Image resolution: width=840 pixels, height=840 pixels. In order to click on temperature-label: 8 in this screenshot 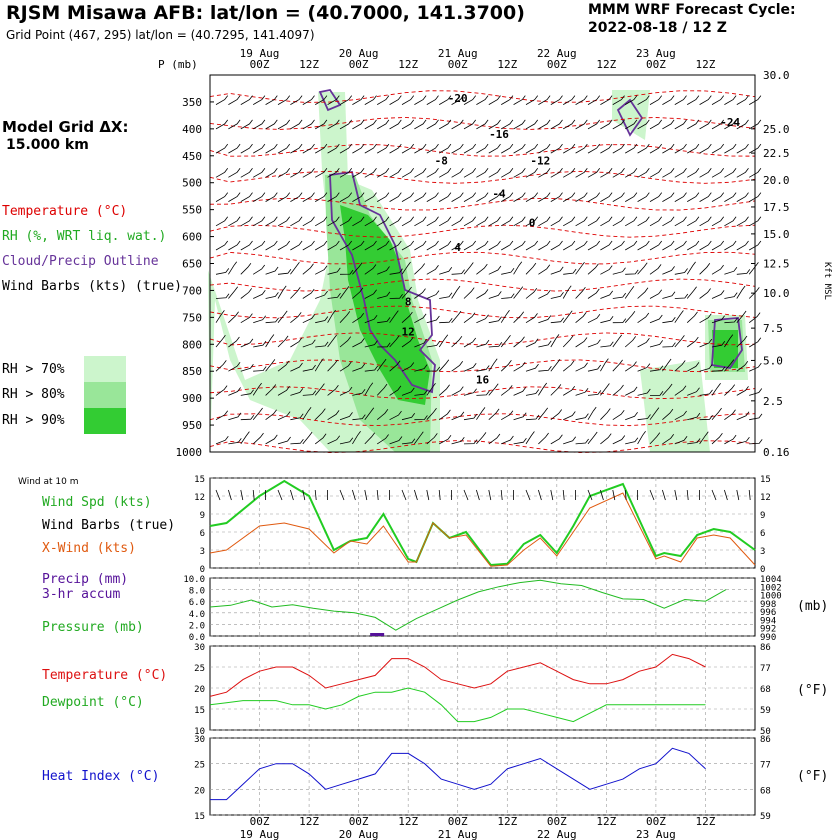, I will do `click(408, 302)`.